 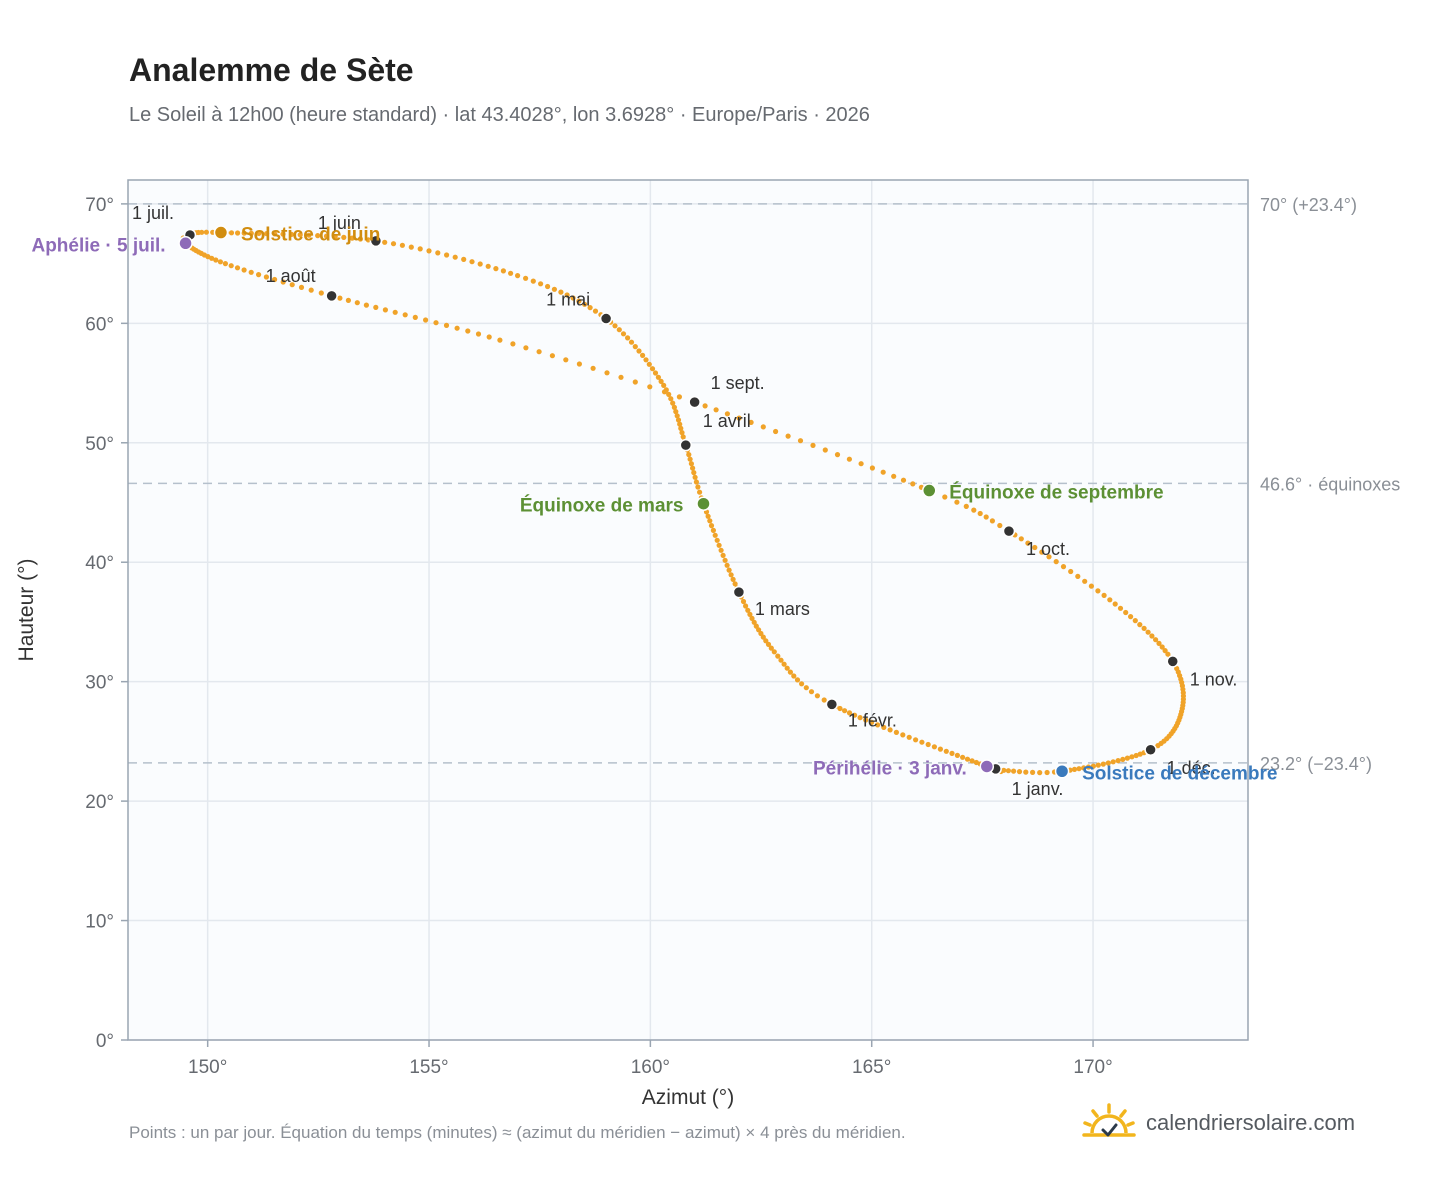 What do you see at coordinates (1330, 484) in the screenshot?
I see `reference-label: 46.6° · équinoxes` at bounding box center [1330, 484].